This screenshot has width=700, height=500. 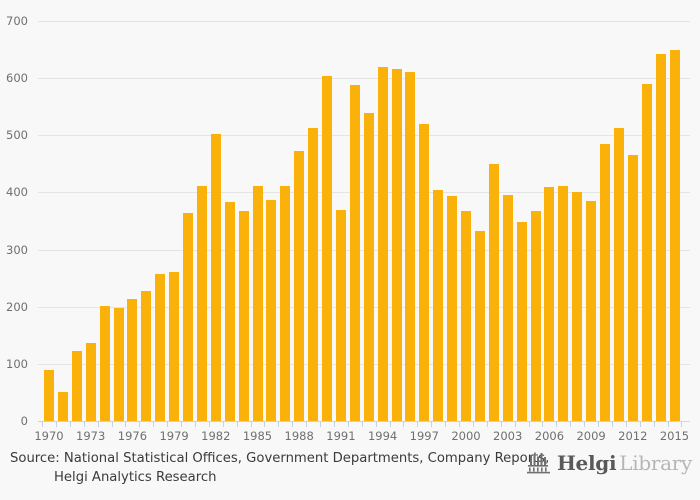 I want to click on bar-2004, so click(x=521, y=321).